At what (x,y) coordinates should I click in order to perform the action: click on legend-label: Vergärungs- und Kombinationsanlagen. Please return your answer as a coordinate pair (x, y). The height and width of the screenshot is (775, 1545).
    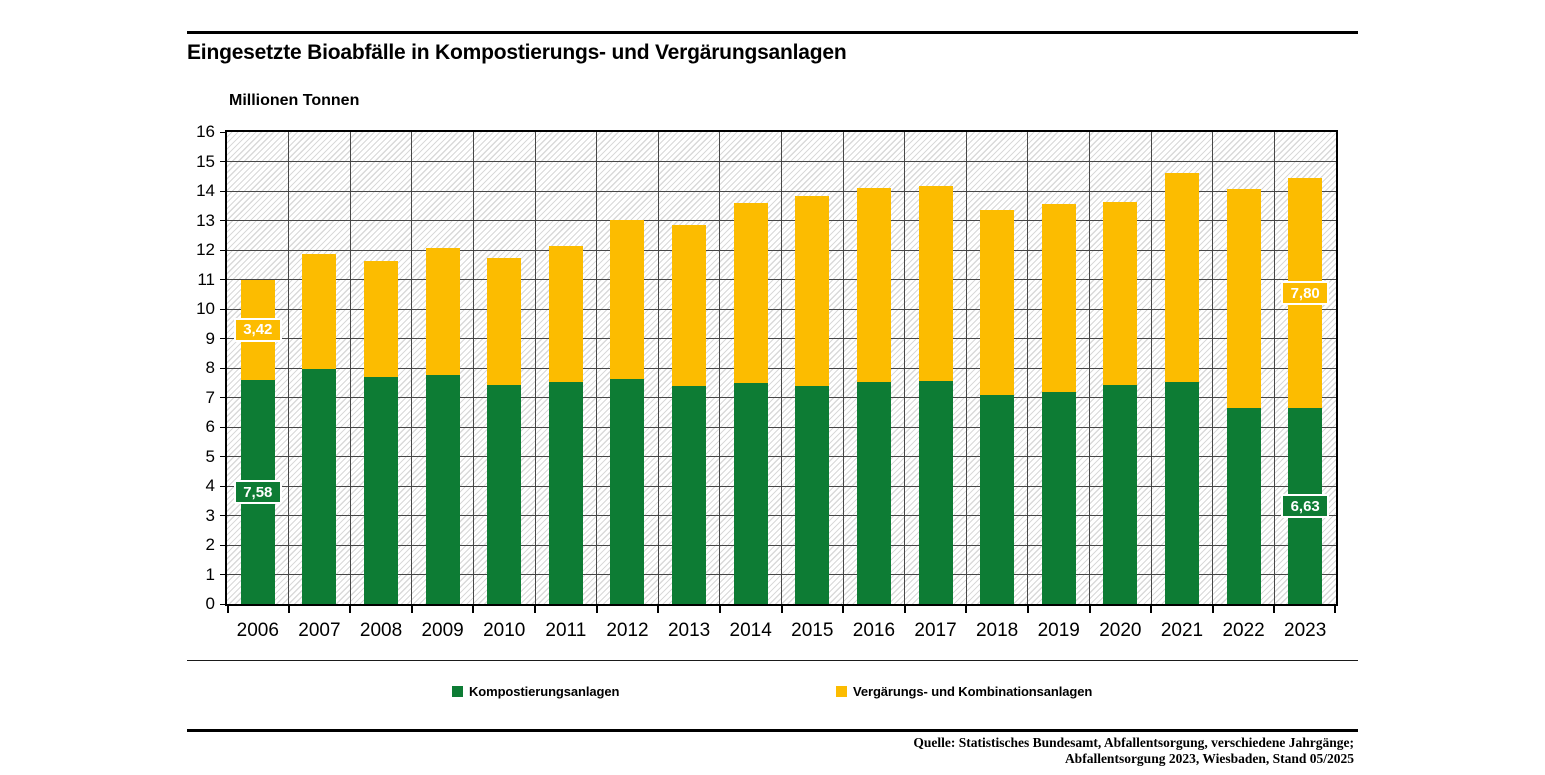
    Looking at the image, I should click on (973, 691).